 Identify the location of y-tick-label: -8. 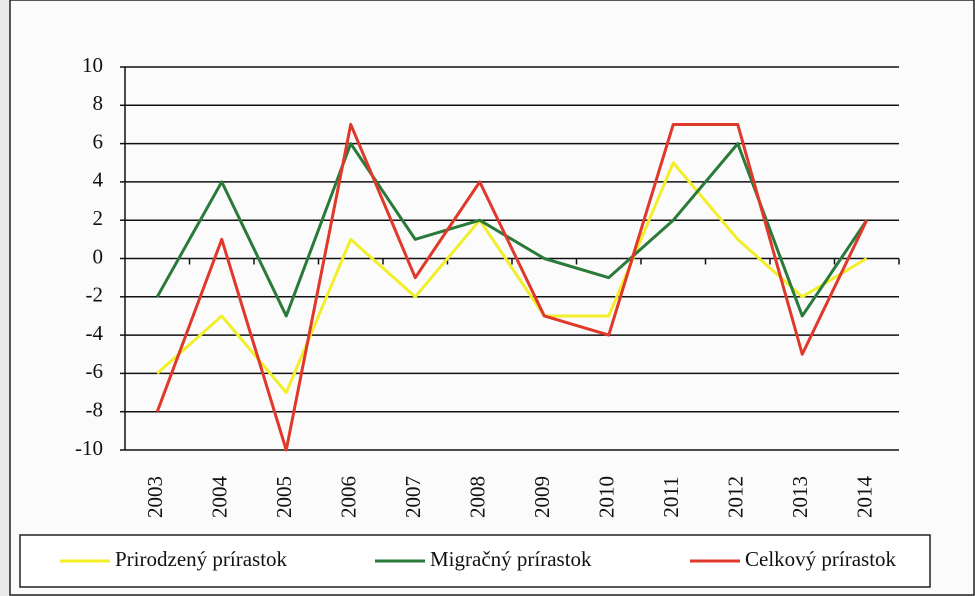
(95, 410).